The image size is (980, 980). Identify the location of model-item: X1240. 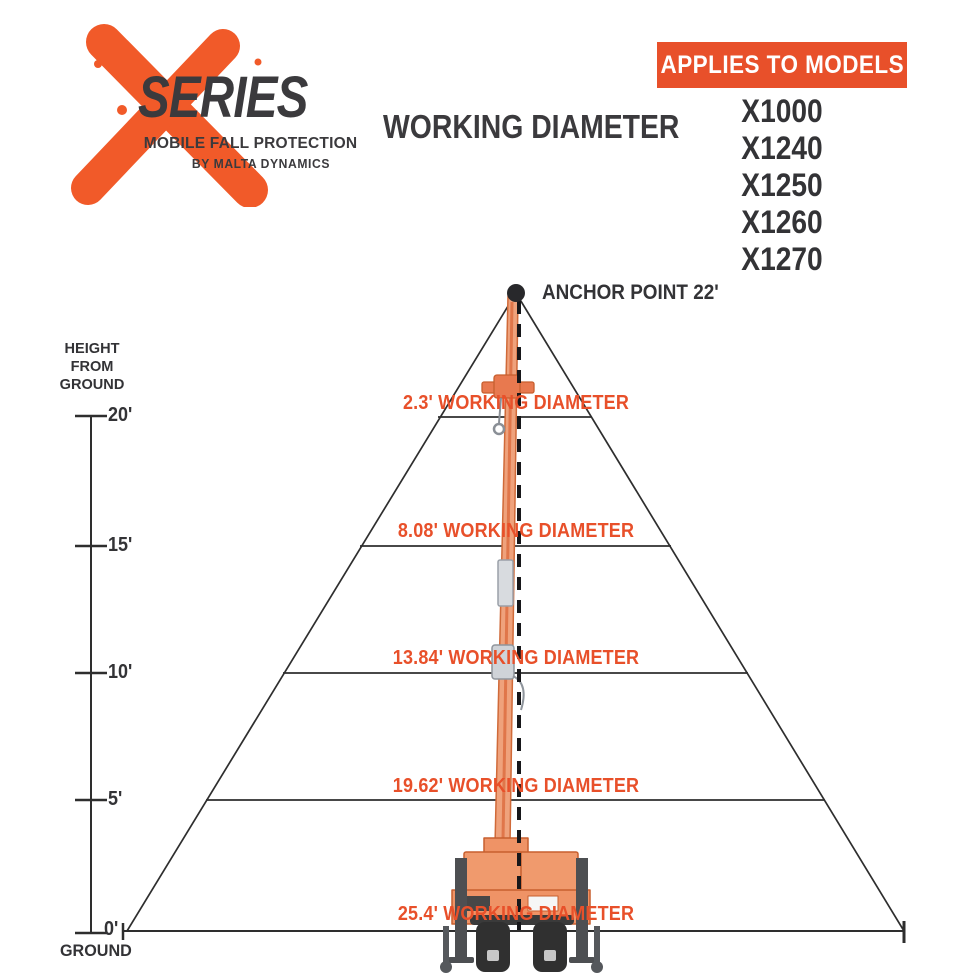
(782, 148).